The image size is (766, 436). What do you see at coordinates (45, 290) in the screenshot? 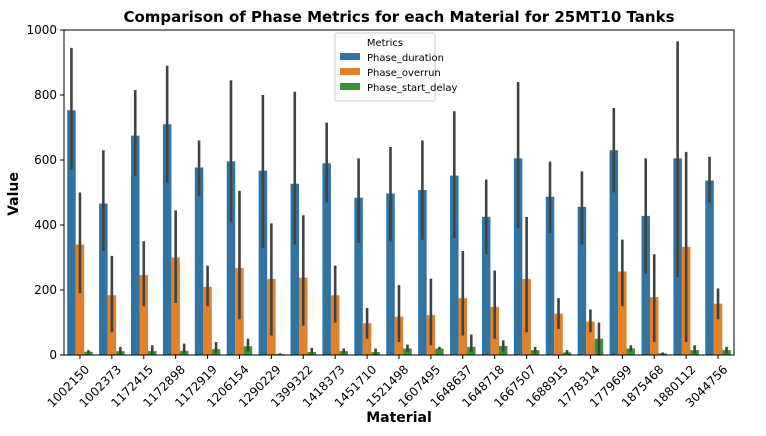
I see `y-tick-label-200: 200` at bounding box center [45, 290].